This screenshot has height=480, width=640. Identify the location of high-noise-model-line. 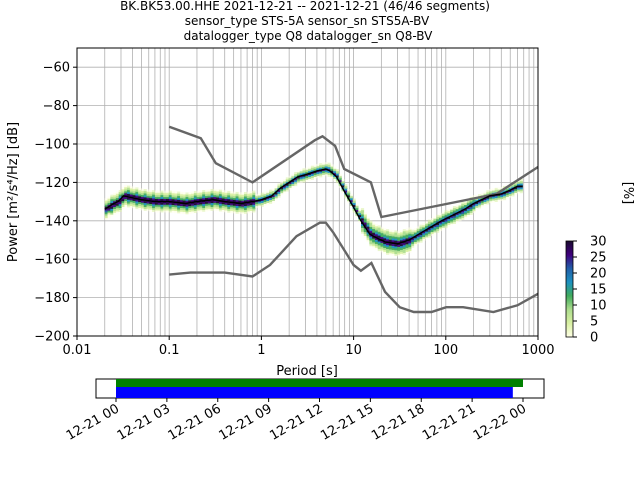
(353, 172).